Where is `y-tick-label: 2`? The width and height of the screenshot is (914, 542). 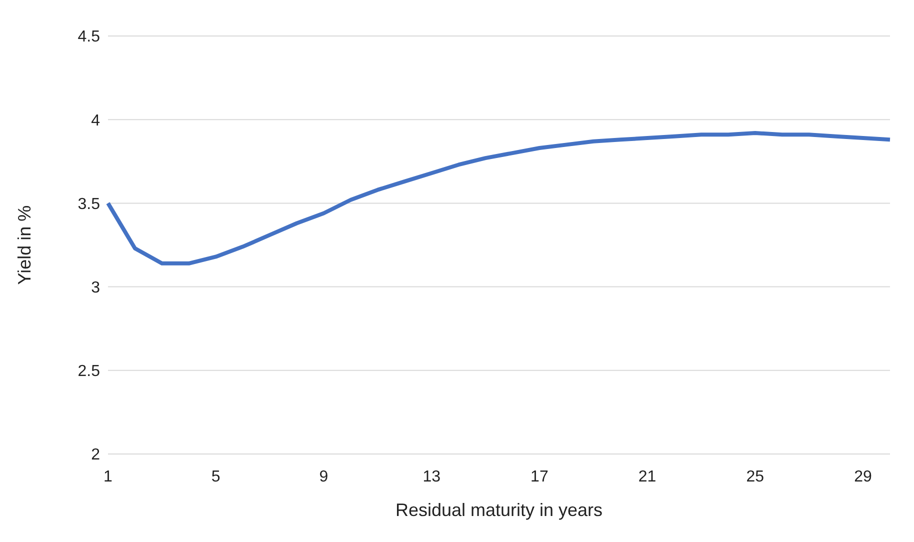
y-tick-label: 2 is located at coordinates (95, 455).